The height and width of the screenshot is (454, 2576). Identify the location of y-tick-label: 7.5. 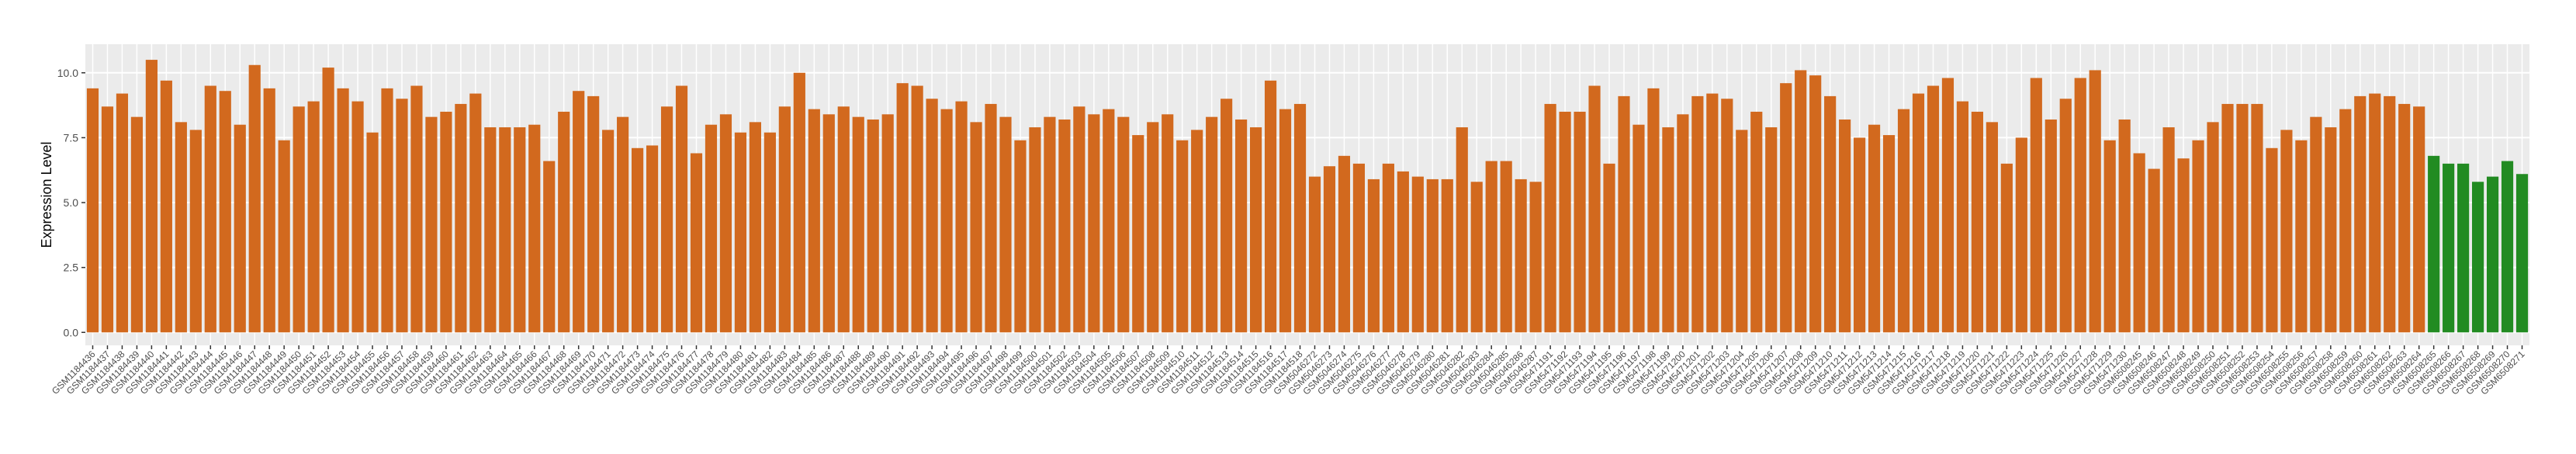
(71, 137).